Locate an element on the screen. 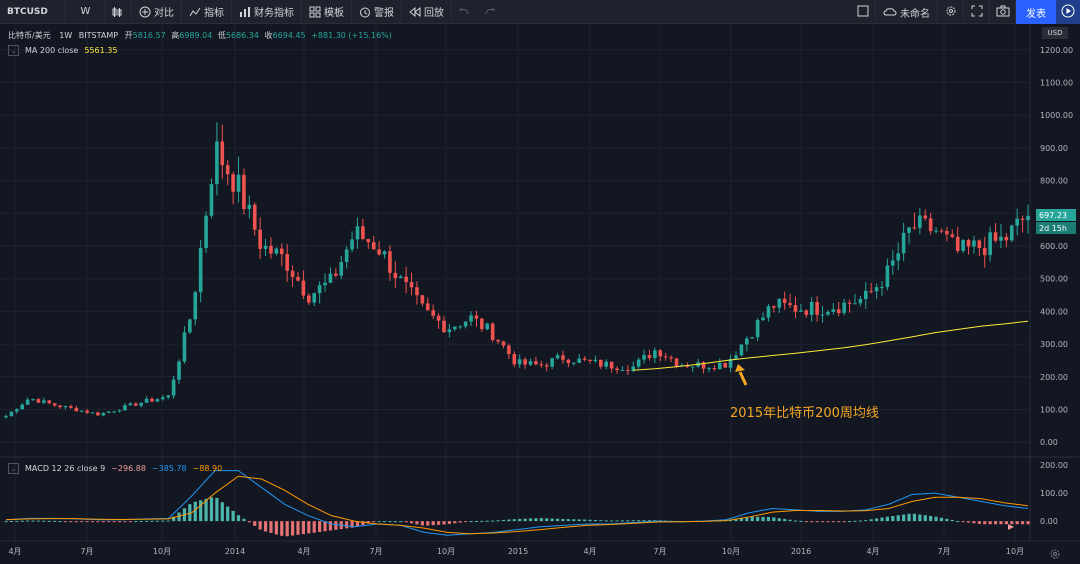  layout-menu: 未命名 is located at coordinates (907, 12).